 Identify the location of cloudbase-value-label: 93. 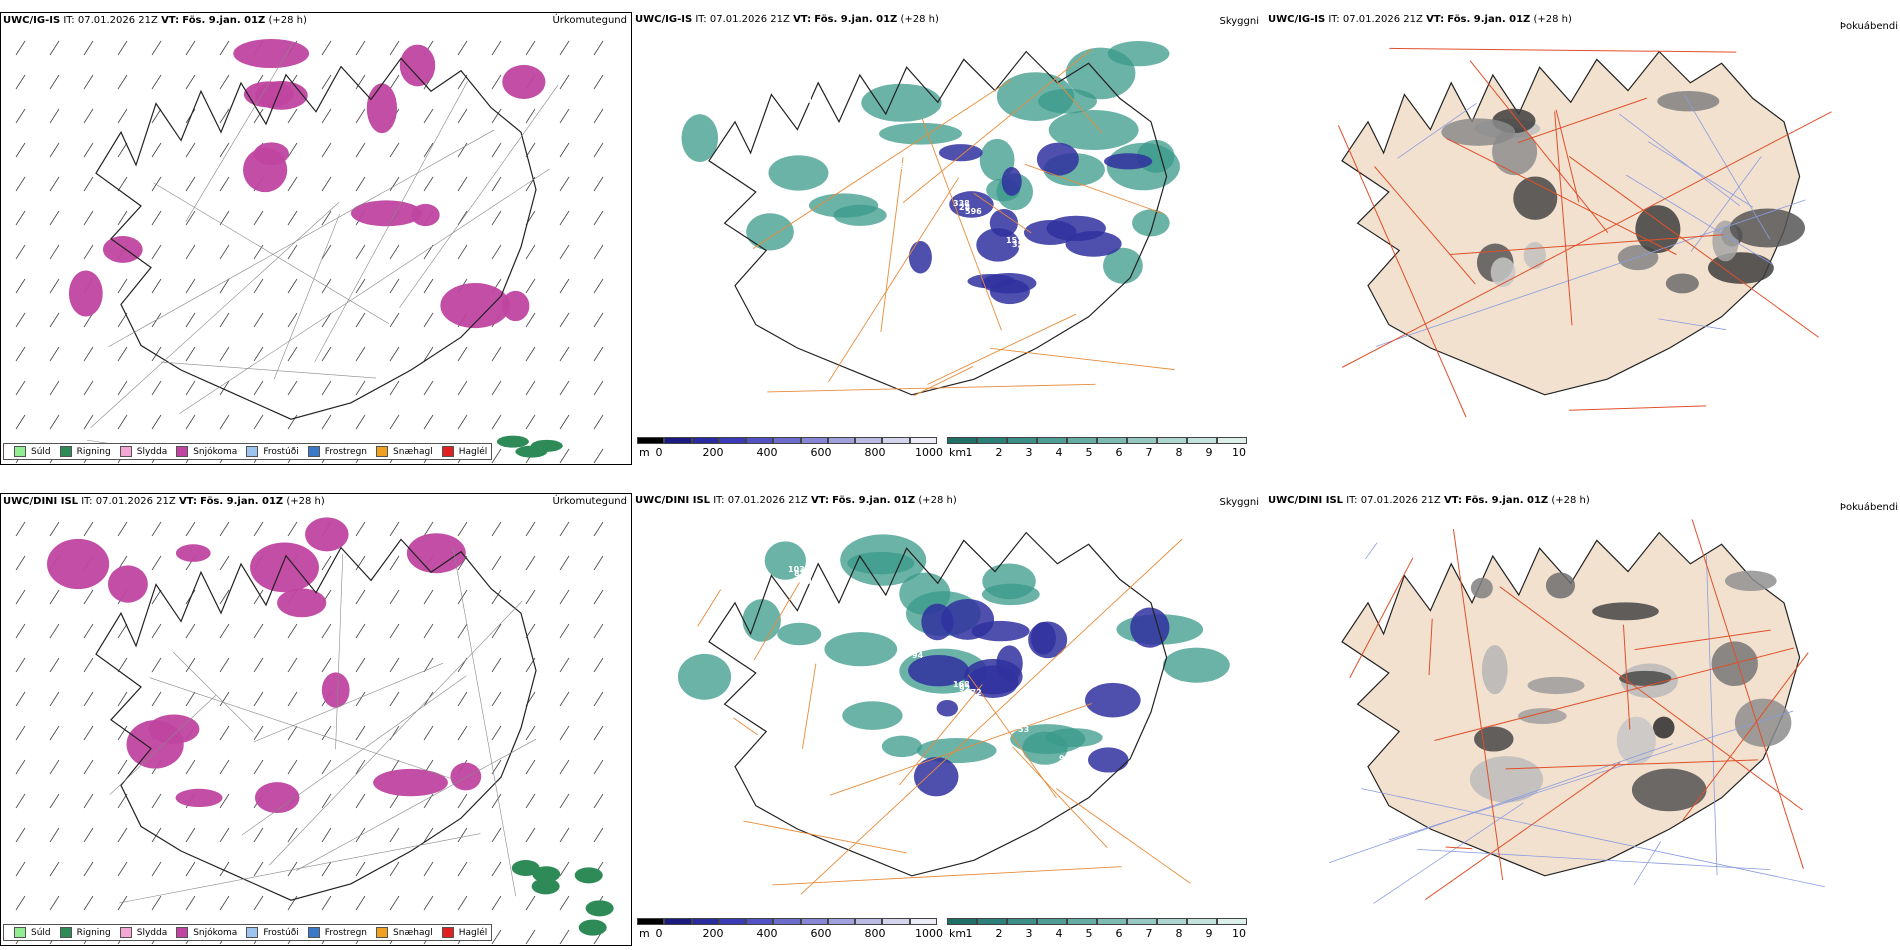
(905, 166).